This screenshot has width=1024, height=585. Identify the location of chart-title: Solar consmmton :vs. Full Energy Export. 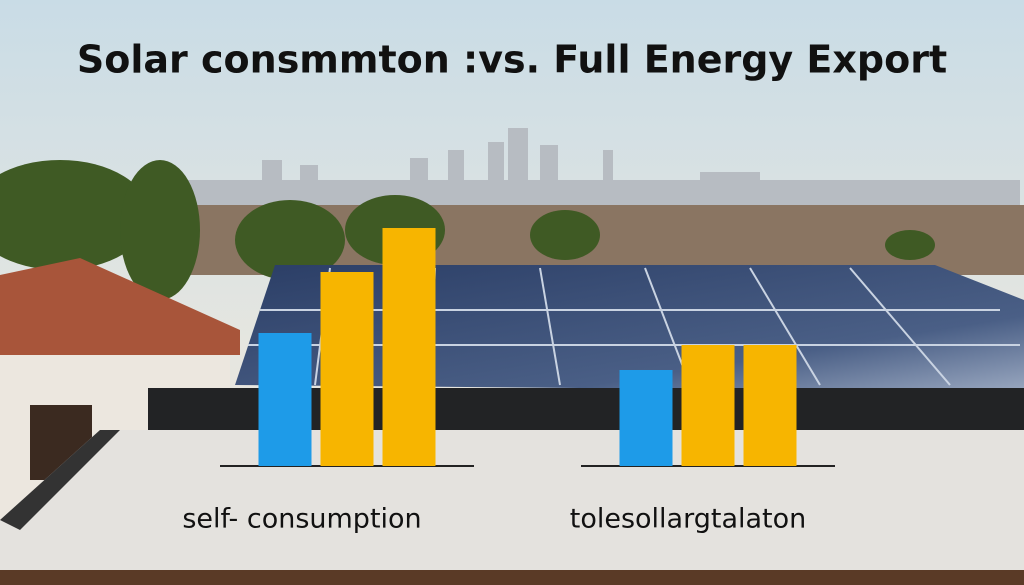
(512, 60).